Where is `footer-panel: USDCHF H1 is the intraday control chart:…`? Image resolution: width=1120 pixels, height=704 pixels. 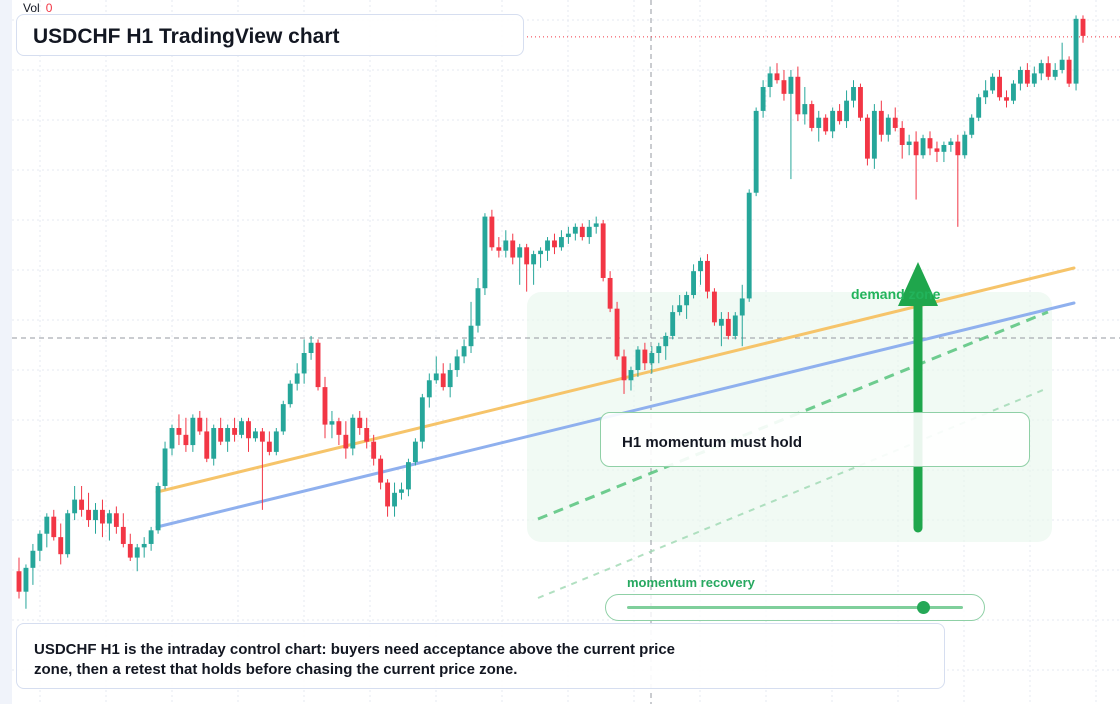 footer-panel: USDCHF H1 is the intraday control chart:… is located at coordinates (480, 656).